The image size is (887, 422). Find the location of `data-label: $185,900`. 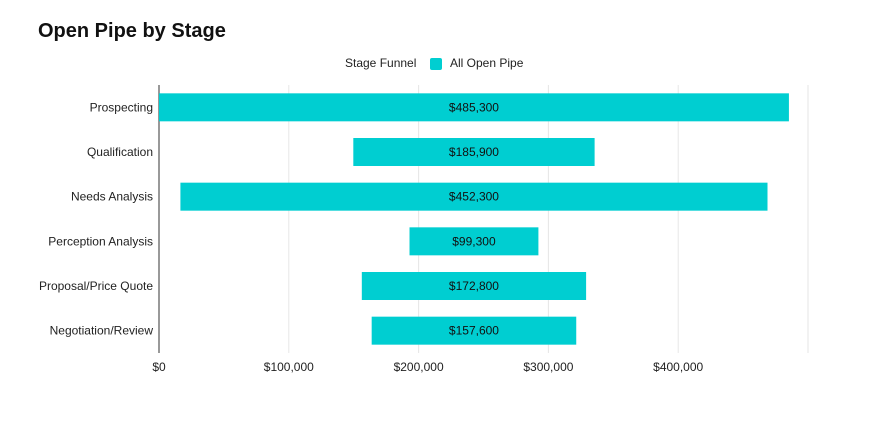

data-label: $185,900 is located at coordinates (474, 152).